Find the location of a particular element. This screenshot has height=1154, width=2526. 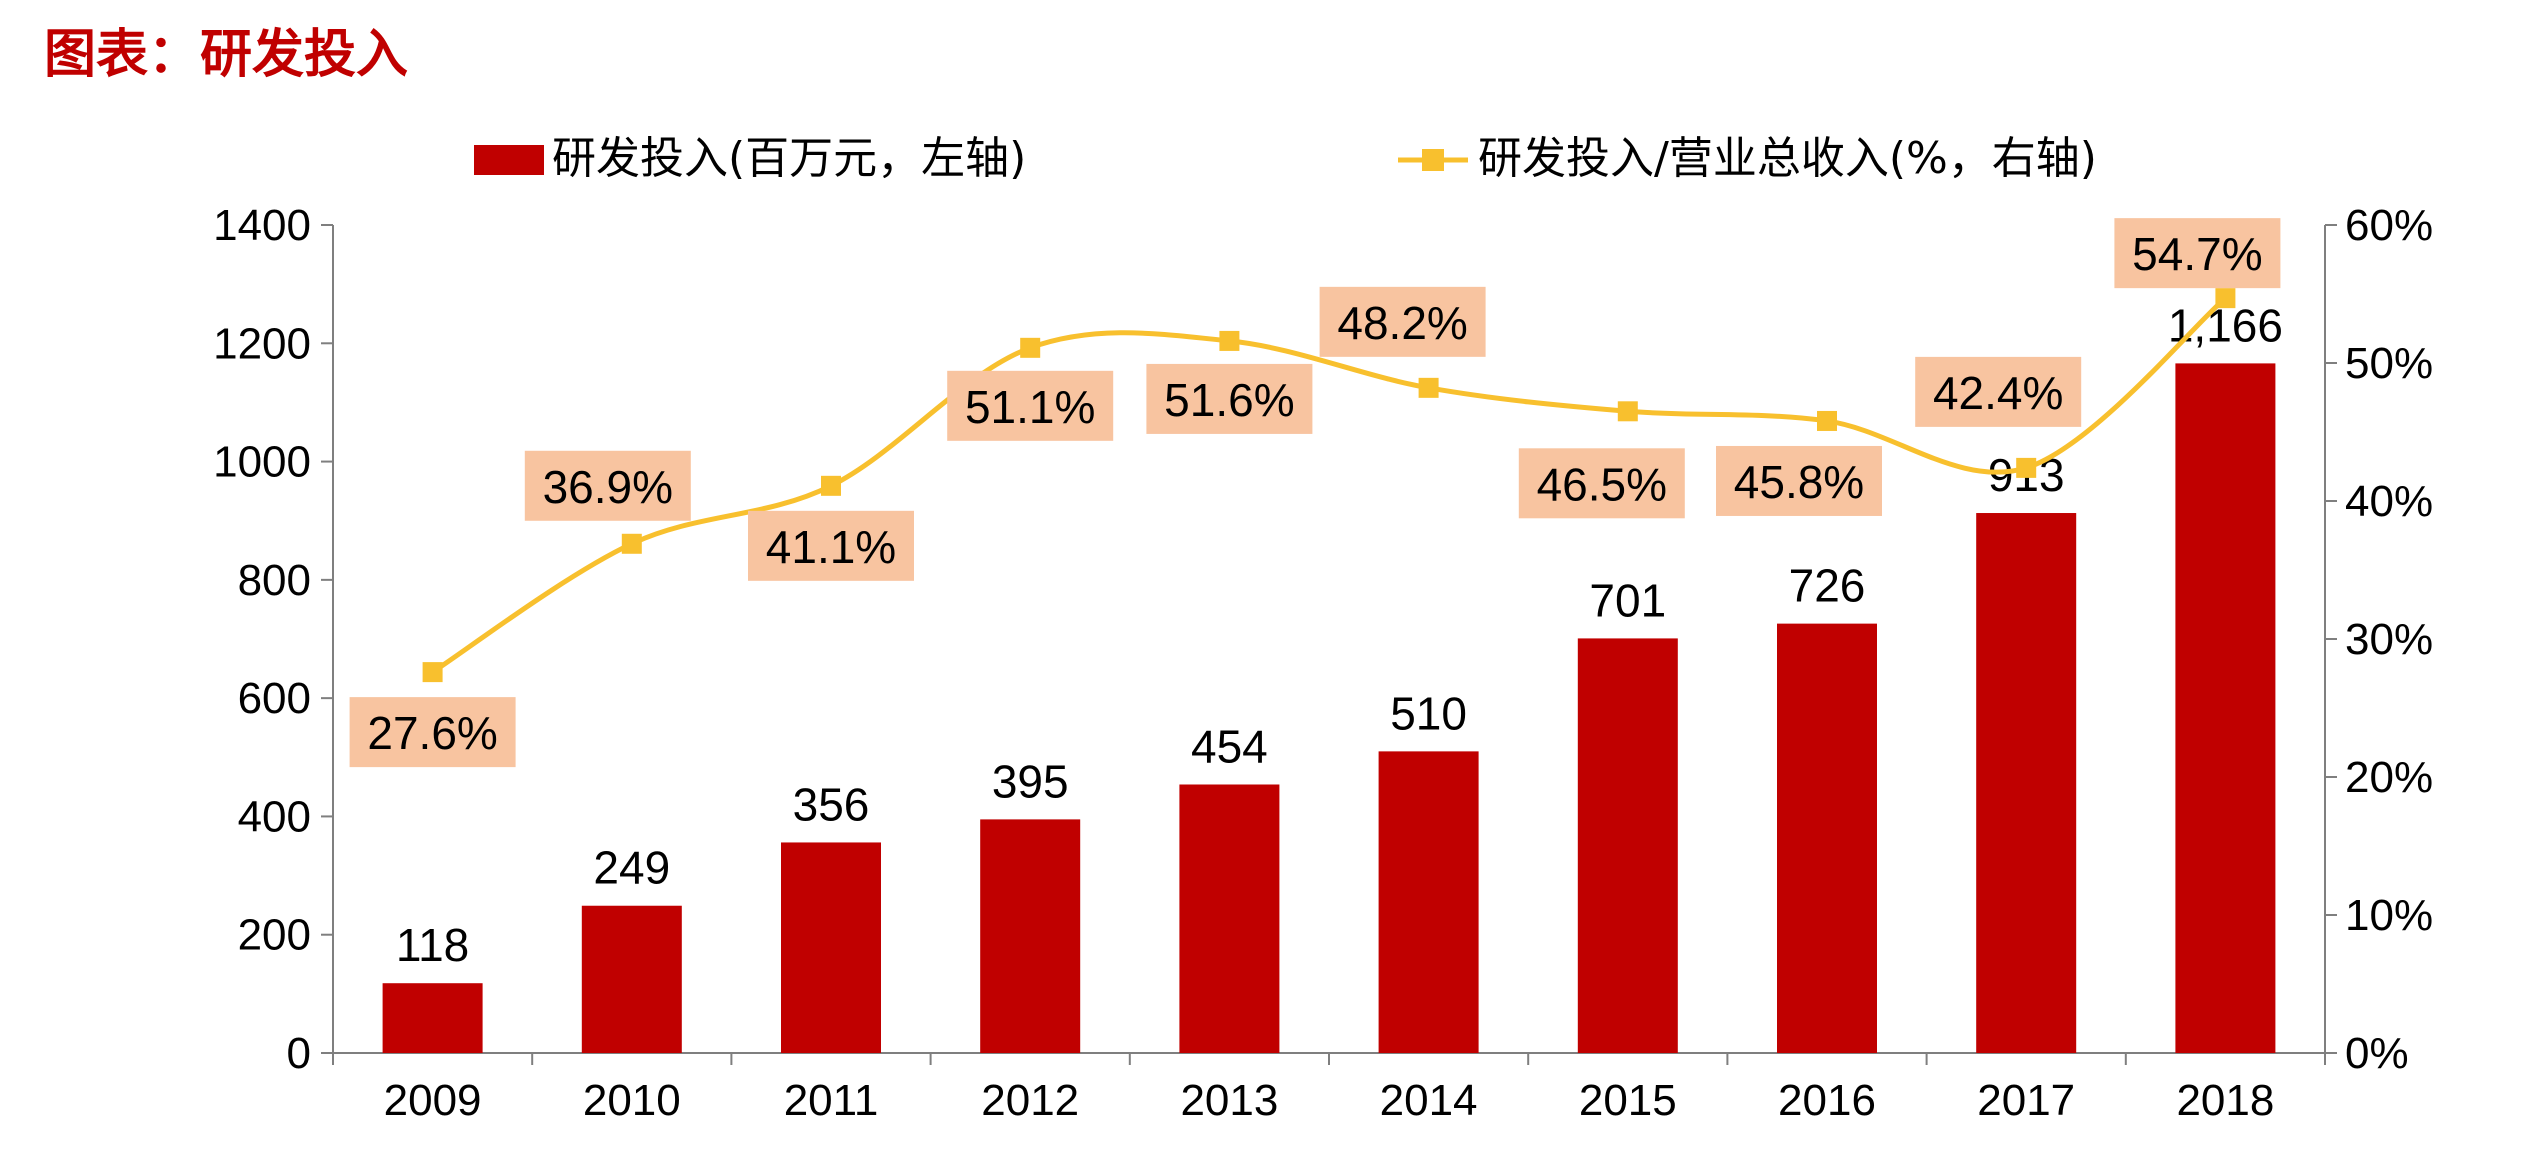

y-right-tick-label: 20% is located at coordinates (2389, 777).